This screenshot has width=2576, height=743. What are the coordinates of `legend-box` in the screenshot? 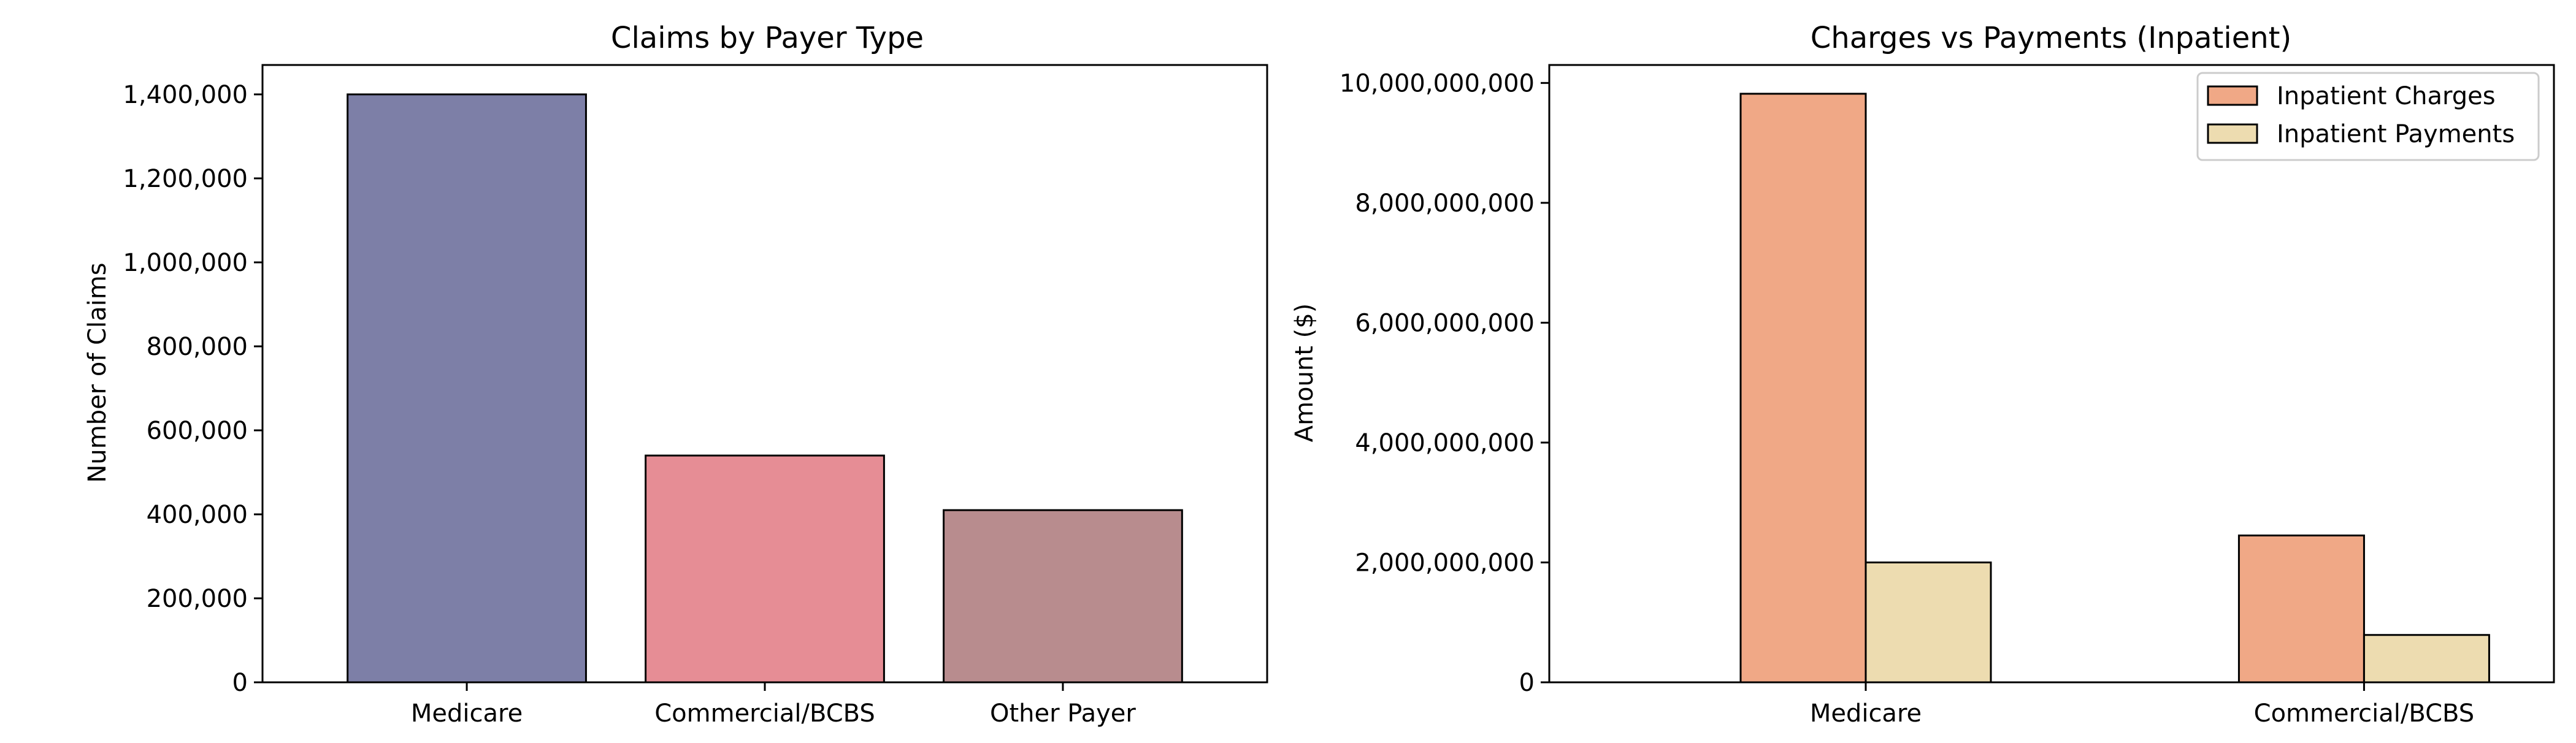 It's located at (2368, 116).